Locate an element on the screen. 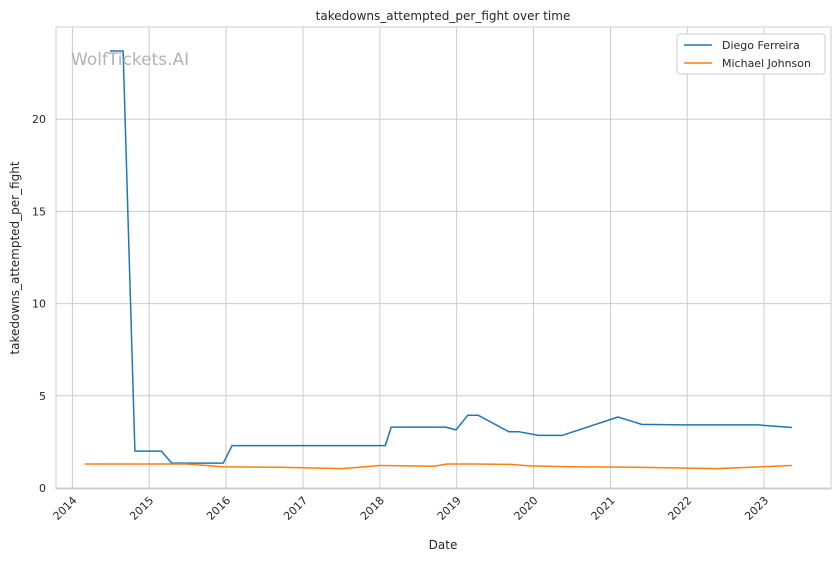 This screenshot has width=840, height=561. y-tick-label: 15 is located at coordinates (39, 211).